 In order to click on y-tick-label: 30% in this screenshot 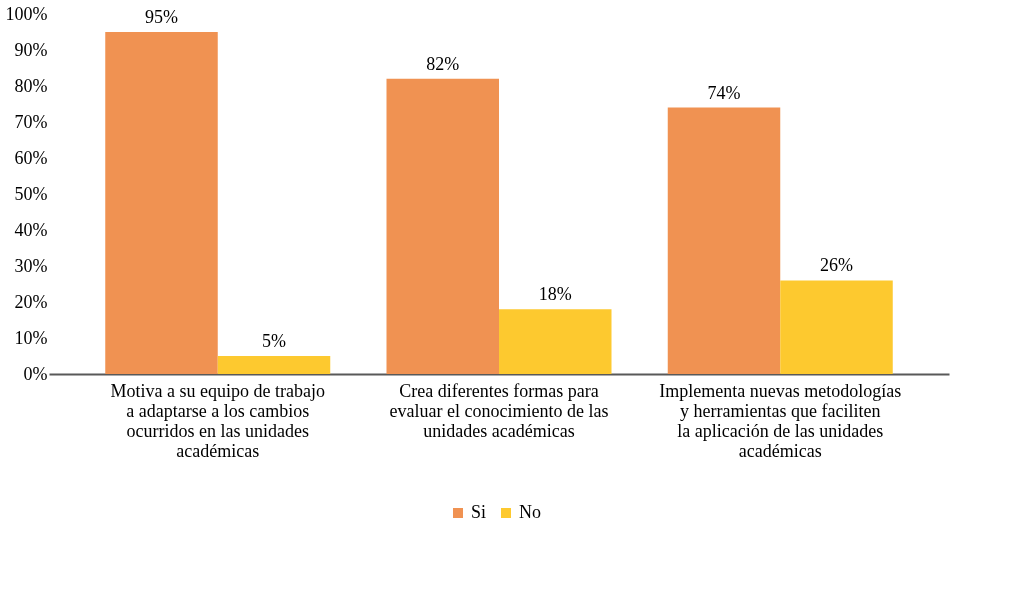, I will do `click(31, 265)`.